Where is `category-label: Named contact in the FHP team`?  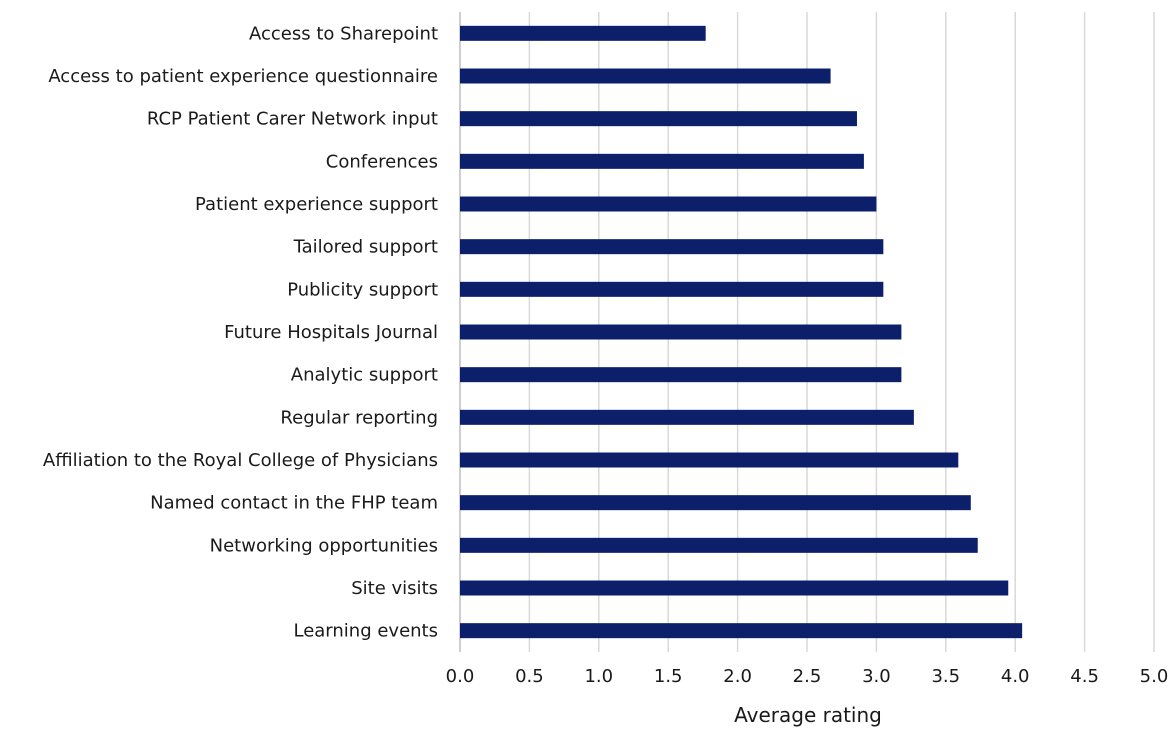
category-label: Named contact in the FHP team is located at coordinates (294, 503).